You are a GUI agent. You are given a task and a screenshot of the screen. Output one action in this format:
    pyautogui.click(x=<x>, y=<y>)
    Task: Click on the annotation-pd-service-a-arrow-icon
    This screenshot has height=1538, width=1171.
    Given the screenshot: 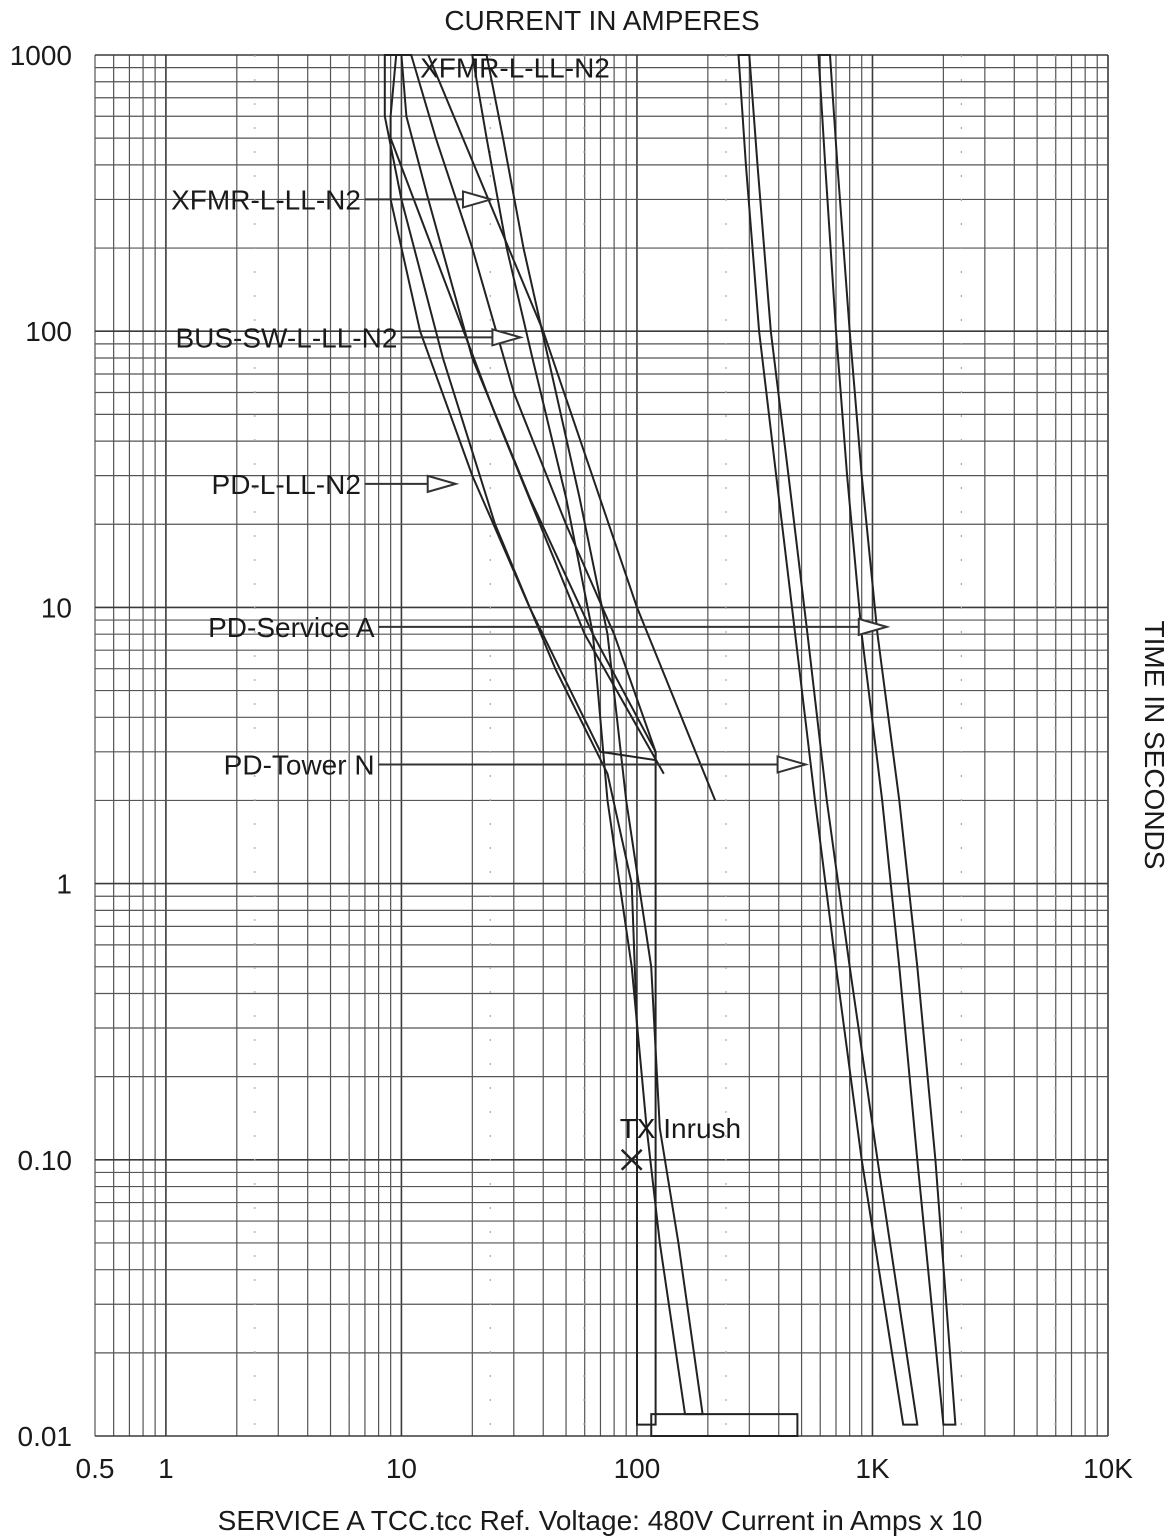 What is the action you would take?
    pyautogui.click(x=874, y=627)
    